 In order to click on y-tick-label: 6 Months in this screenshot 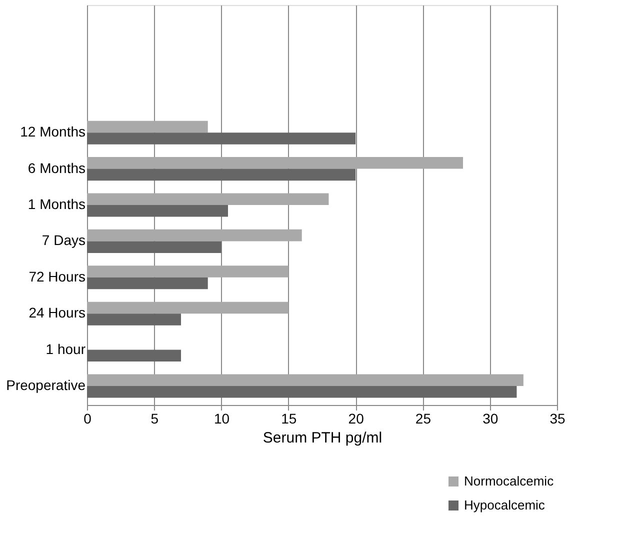, I will do `click(57, 168)`.